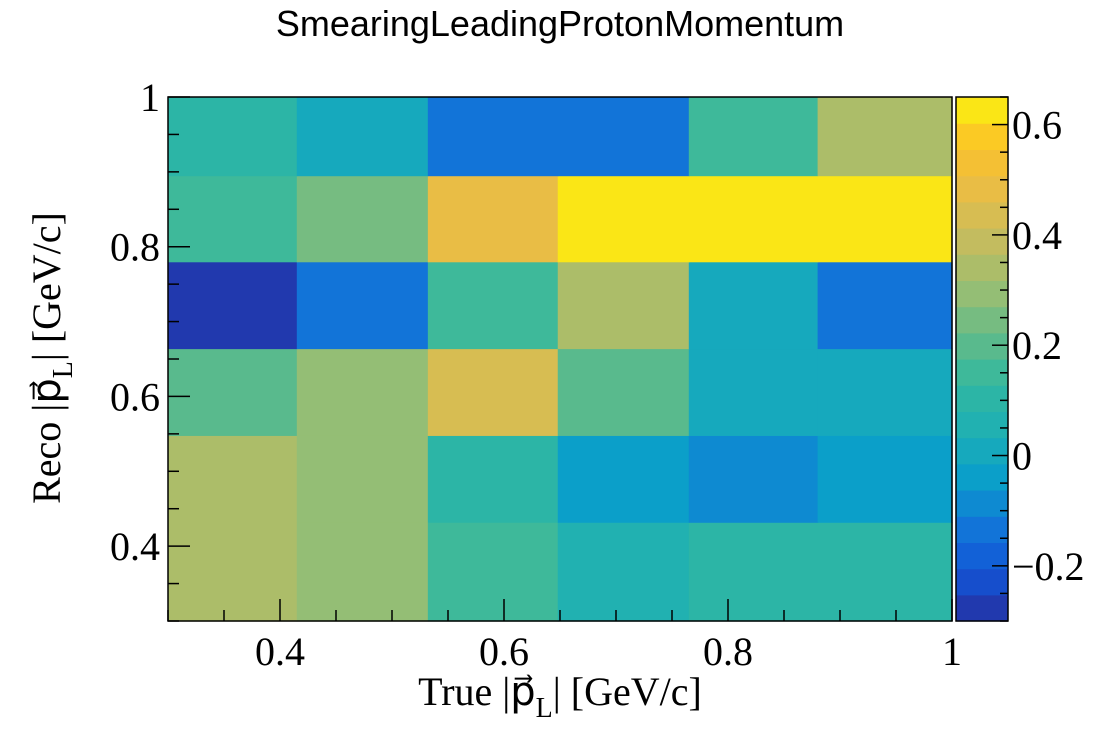 This screenshot has height=740, width=1120. I want to click on colorbar-frame, so click(982, 359).